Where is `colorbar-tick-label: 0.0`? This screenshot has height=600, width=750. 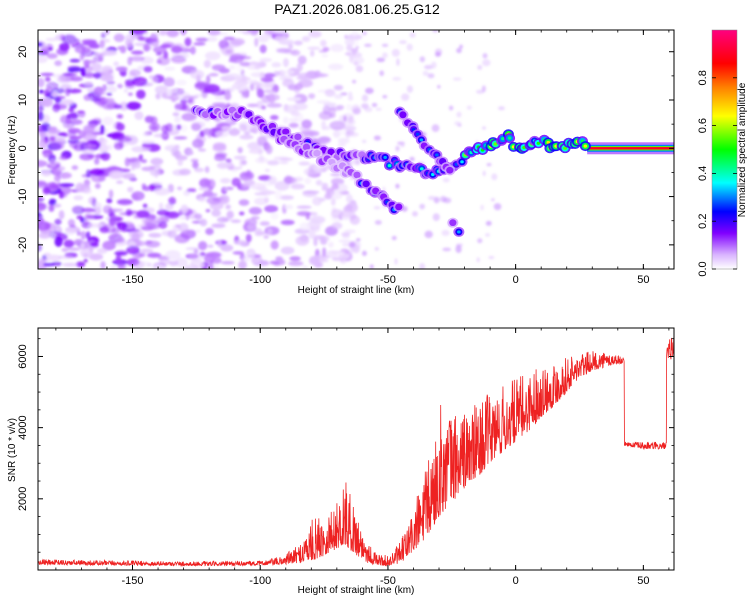 colorbar-tick-label: 0.0 is located at coordinates (703, 268).